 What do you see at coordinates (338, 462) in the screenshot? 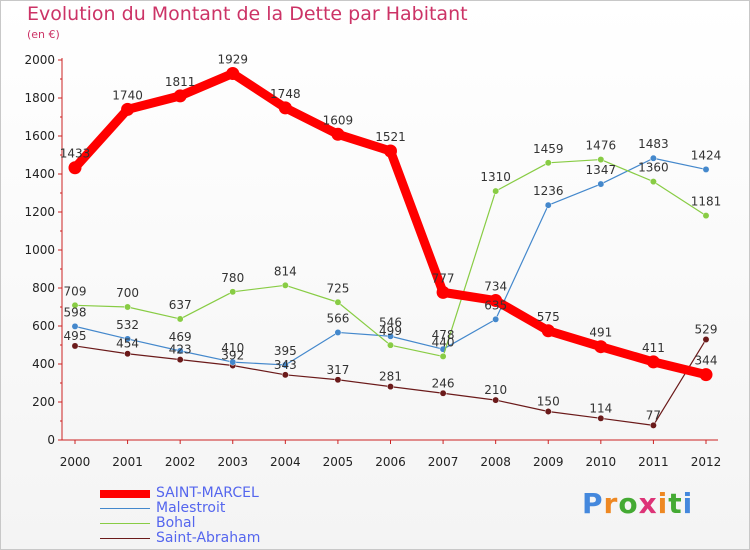
I see `x-tick-label: 2005` at bounding box center [338, 462].